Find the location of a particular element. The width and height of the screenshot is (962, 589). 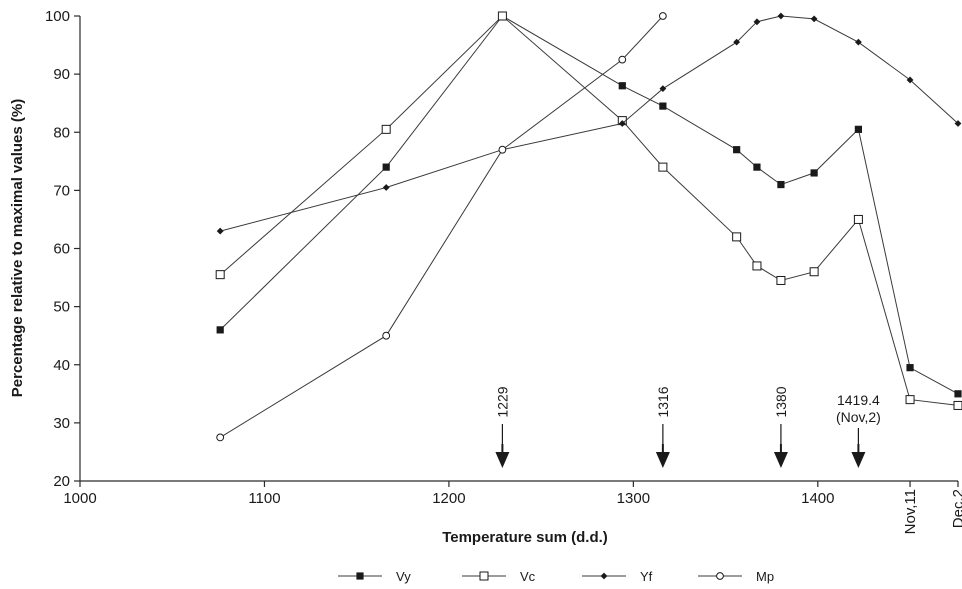

annotation-arrow: 1316 is located at coordinates (663, 427).